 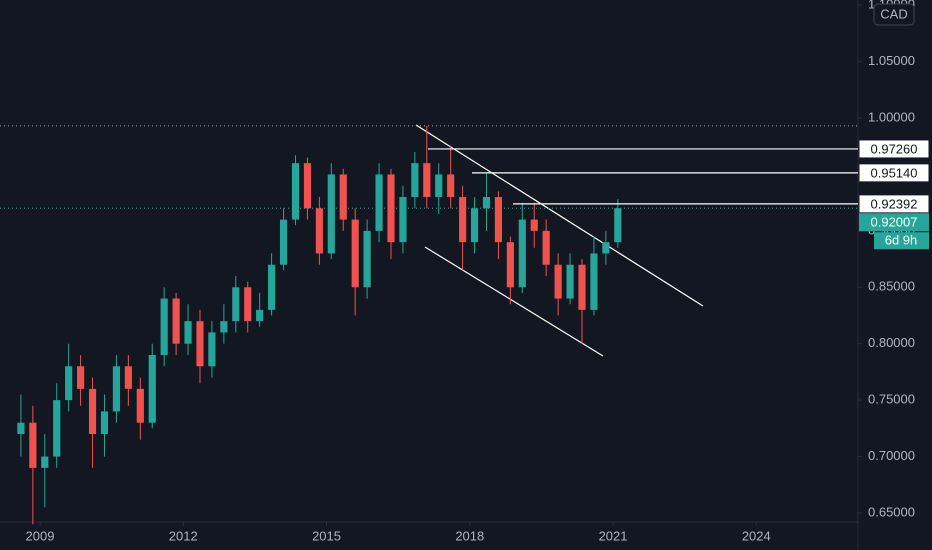 I want to click on trendline-lower, so click(x=514, y=301).